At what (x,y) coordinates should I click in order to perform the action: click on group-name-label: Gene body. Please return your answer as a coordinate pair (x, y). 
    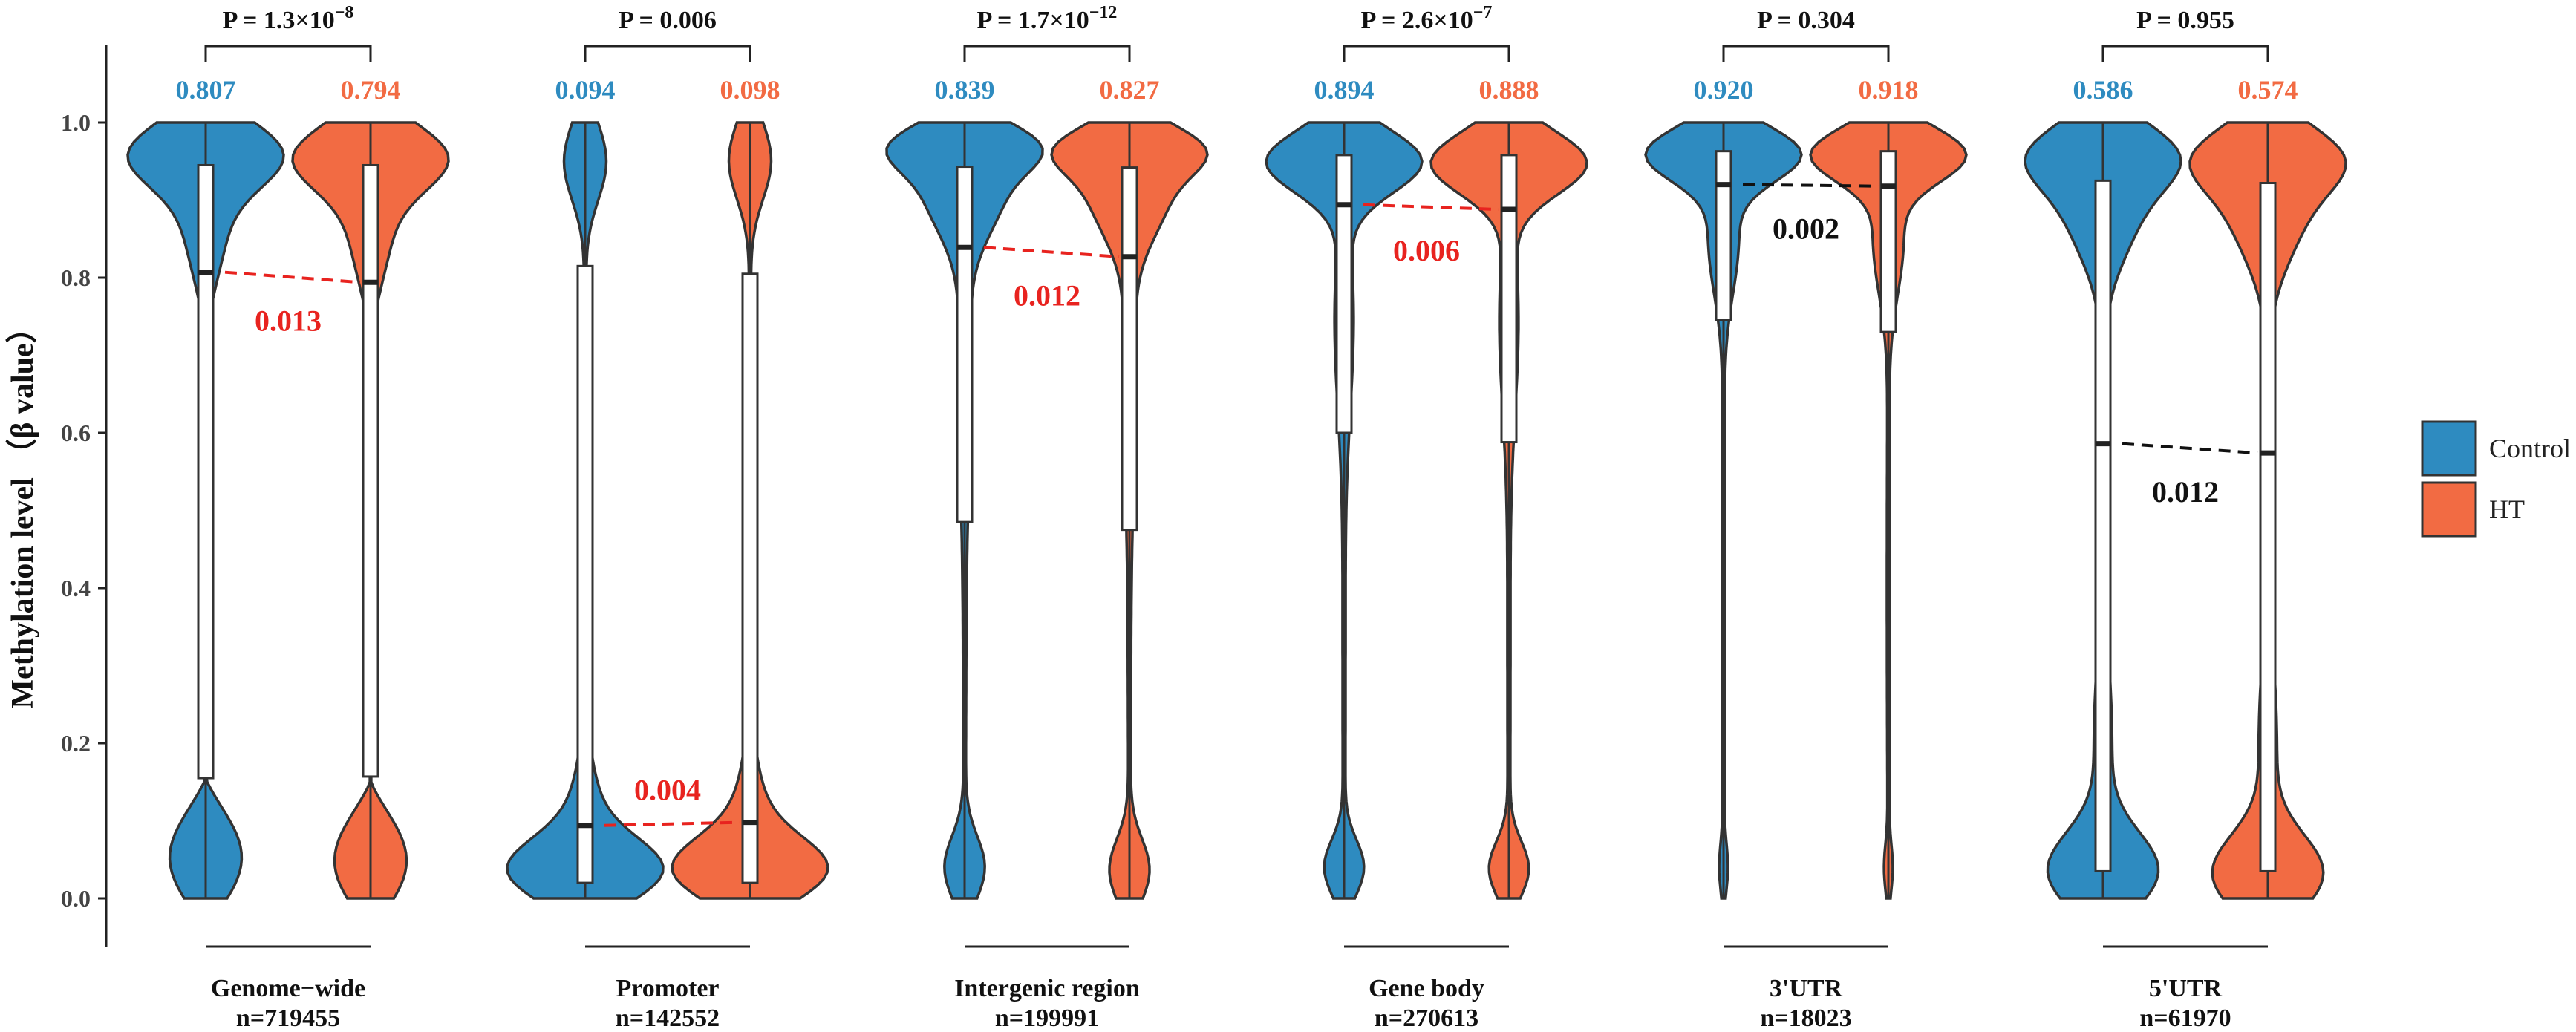
    Looking at the image, I should click on (1426, 988).